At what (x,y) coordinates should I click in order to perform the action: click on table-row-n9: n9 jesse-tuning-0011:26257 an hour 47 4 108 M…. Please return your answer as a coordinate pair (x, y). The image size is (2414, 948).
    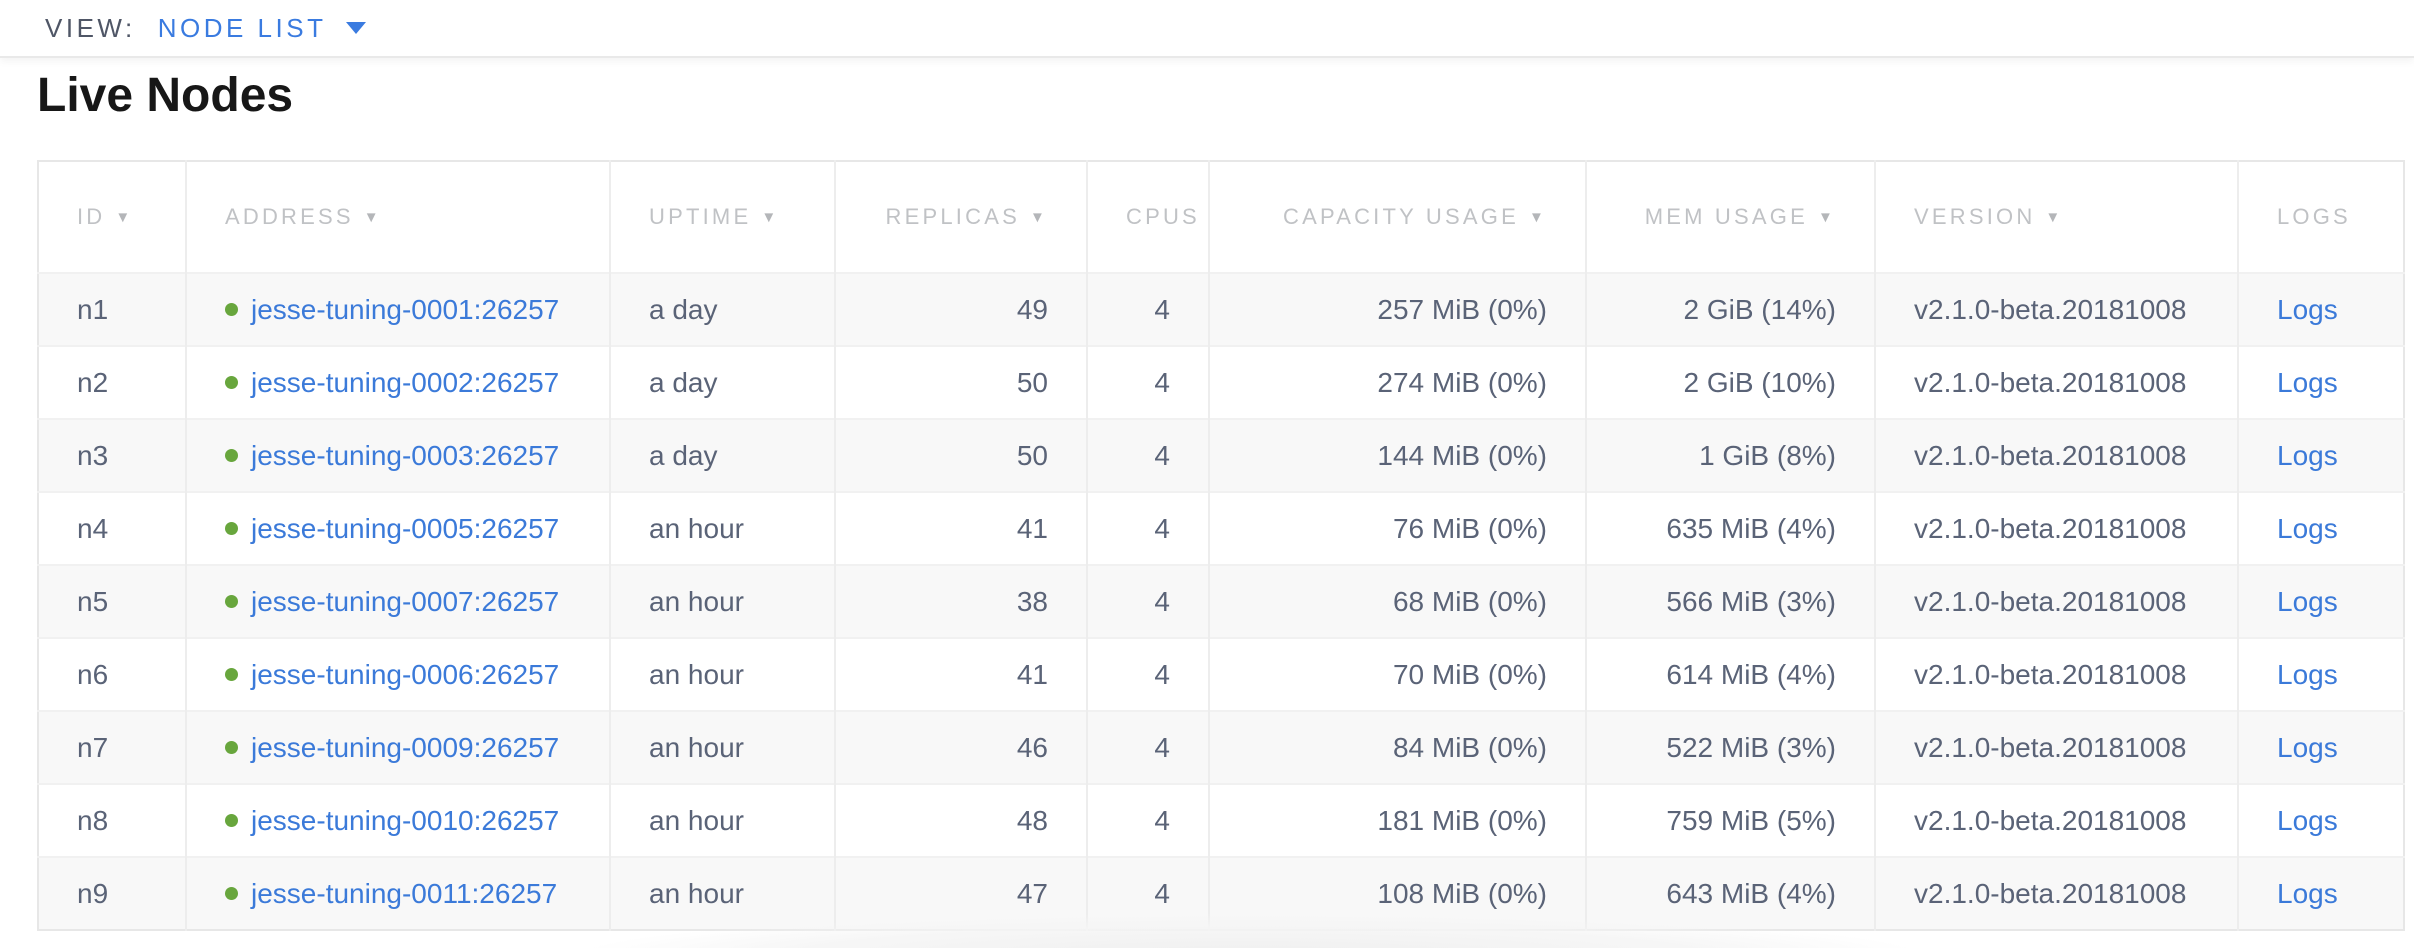
    Looking at the image, I should click on (1221, 893).